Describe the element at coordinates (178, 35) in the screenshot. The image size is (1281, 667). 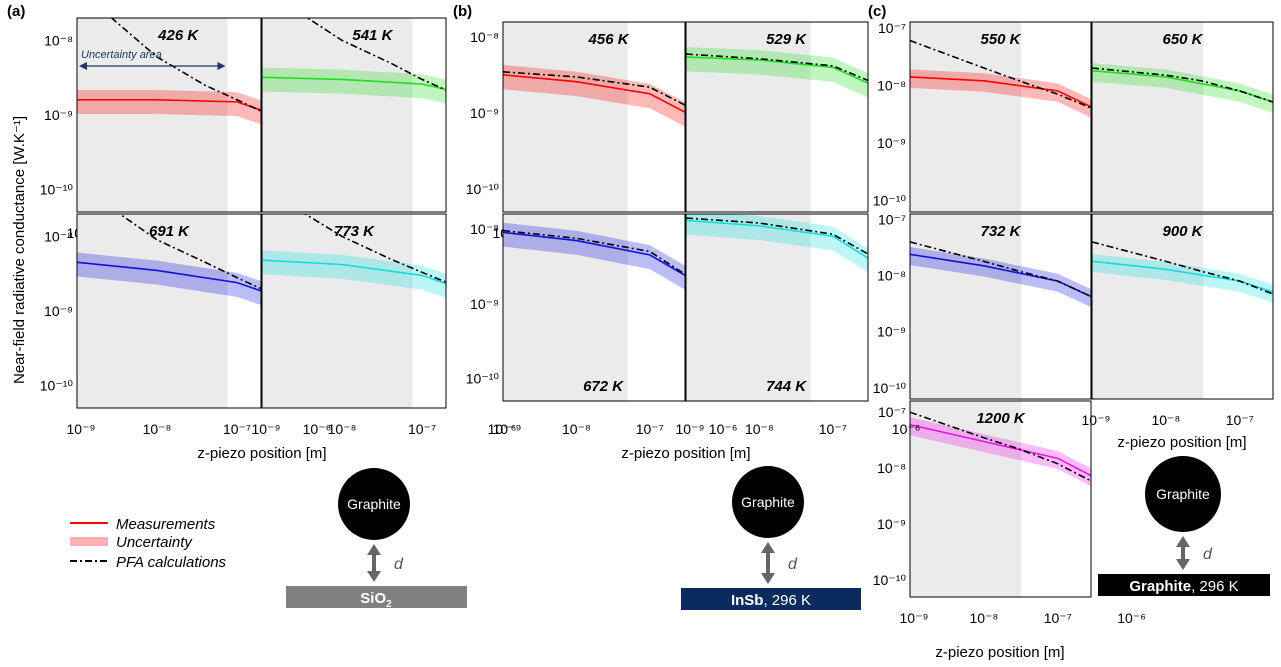
I see `panel-title: 426 K` at that location.